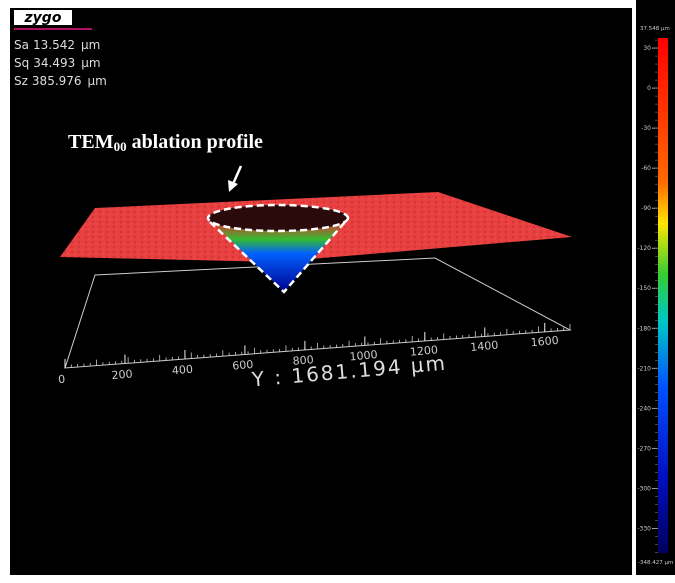 Image resolution: width=675 pixels, height=583 pixels. I want to click on ruler: 0 200 400 600 800 1000 1200 1400 1600, so click(314, 354).